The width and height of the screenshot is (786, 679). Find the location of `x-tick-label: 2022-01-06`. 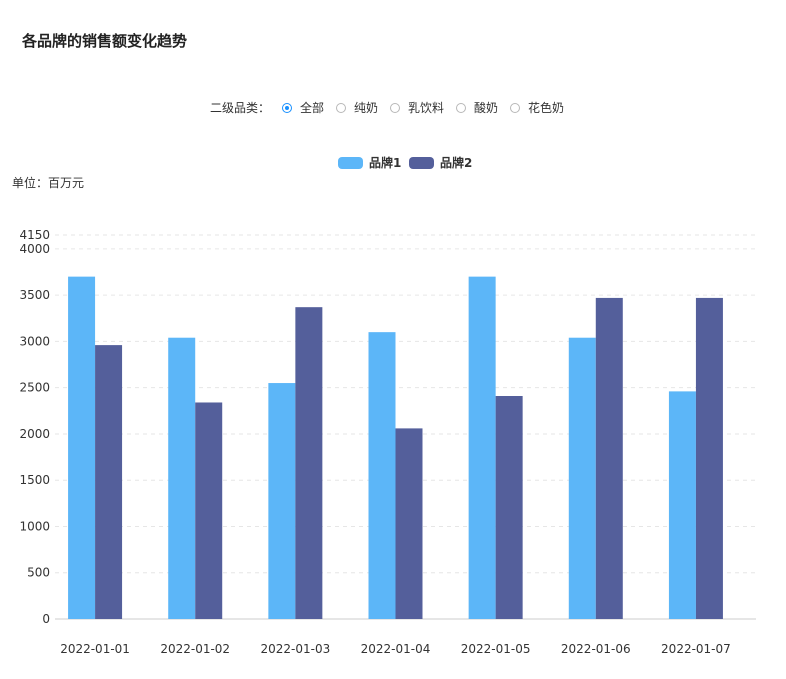

x-tick-label: 2022-01-06 is located at coordinates (596, 649).